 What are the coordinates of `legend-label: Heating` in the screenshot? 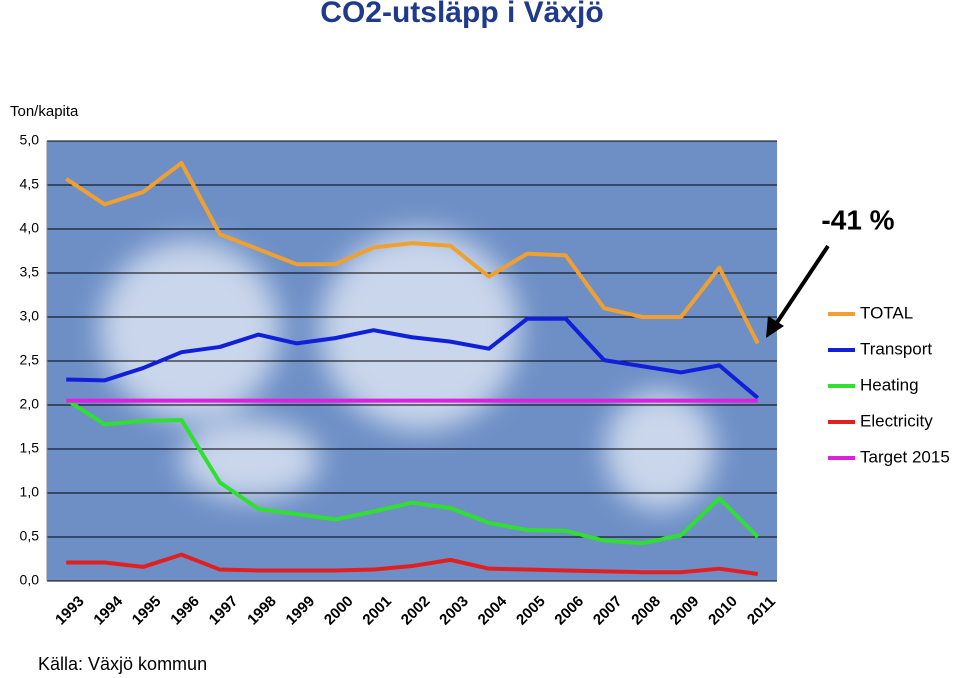 It's located at (889, 384).